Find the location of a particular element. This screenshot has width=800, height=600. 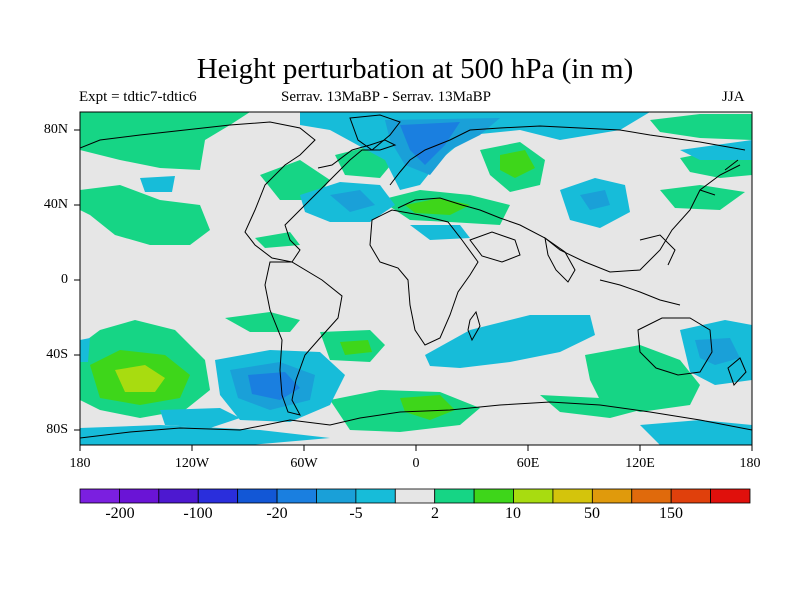

colorbar-label: -100 is located at coordinates (198, 513).